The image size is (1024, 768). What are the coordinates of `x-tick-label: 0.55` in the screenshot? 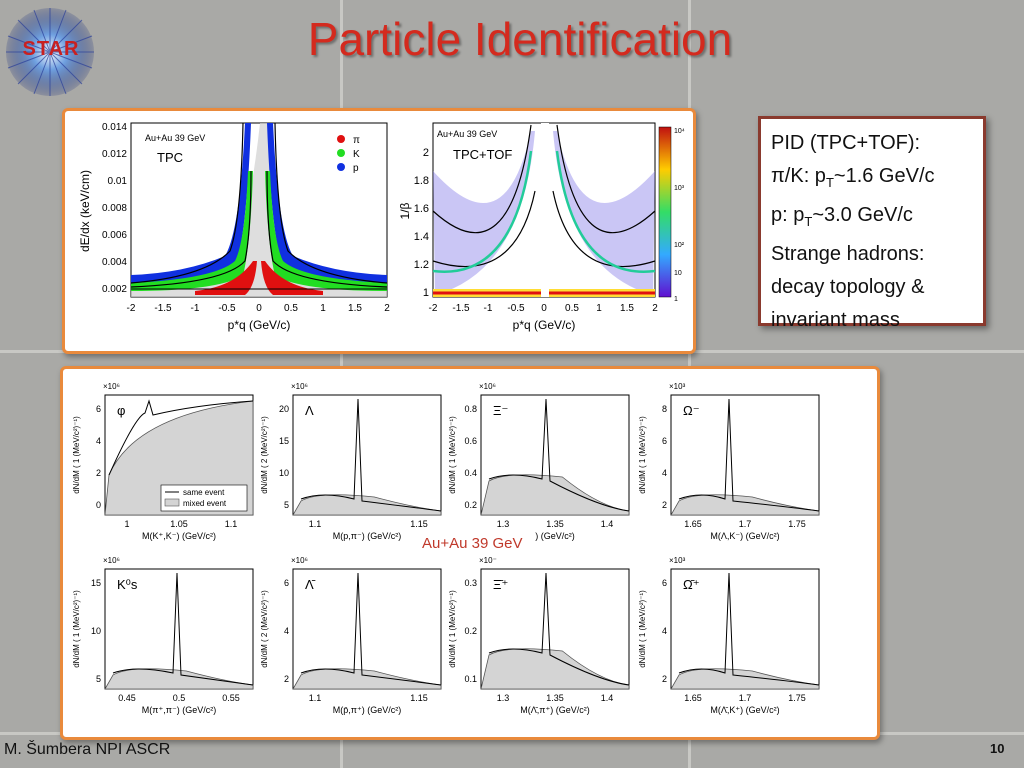 It's located at (231, 698).